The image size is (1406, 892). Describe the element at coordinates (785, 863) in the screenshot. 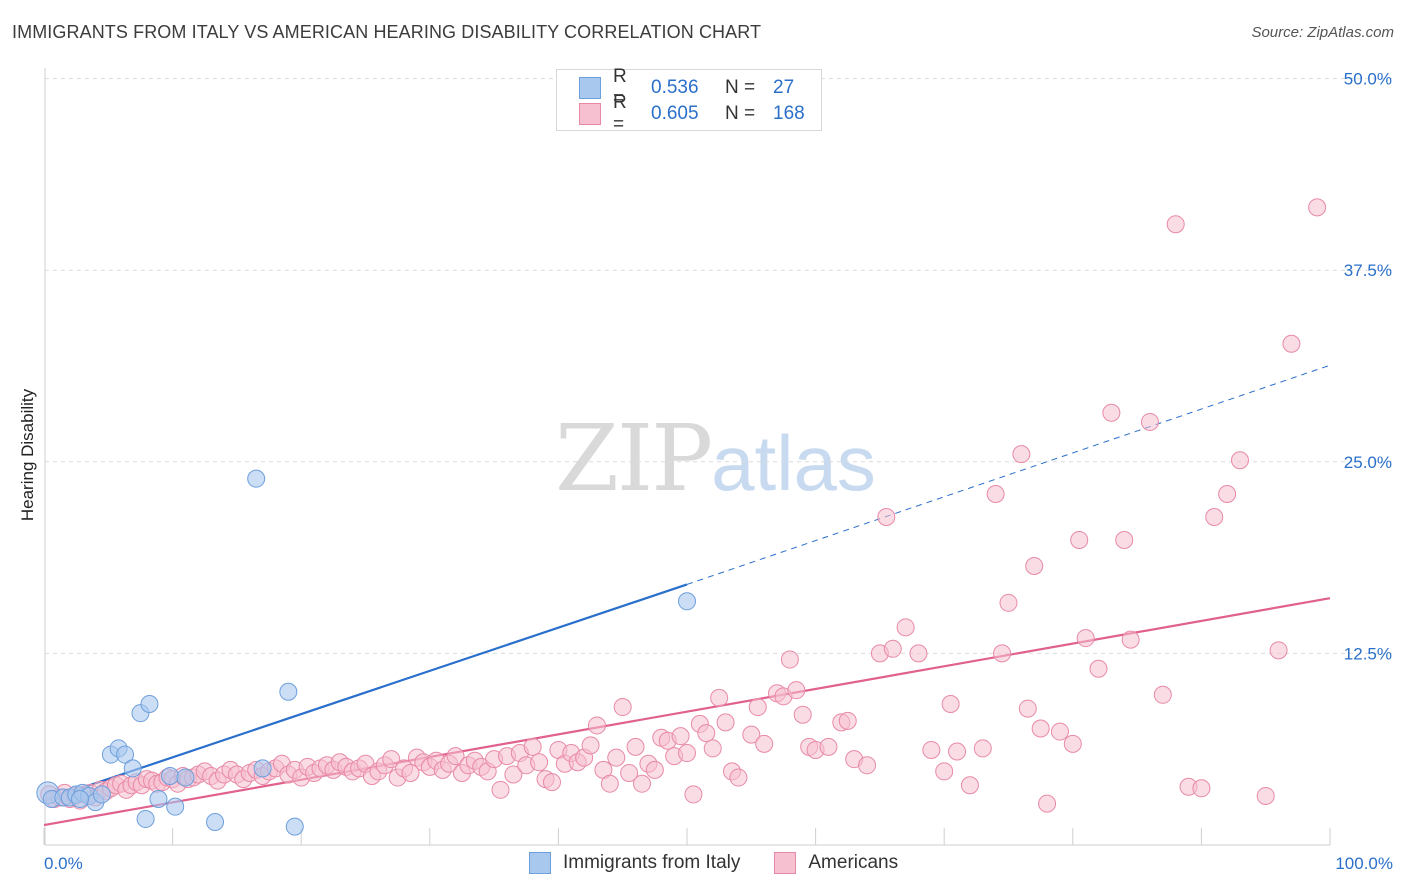

I see `series-swatch-americans` at that location.